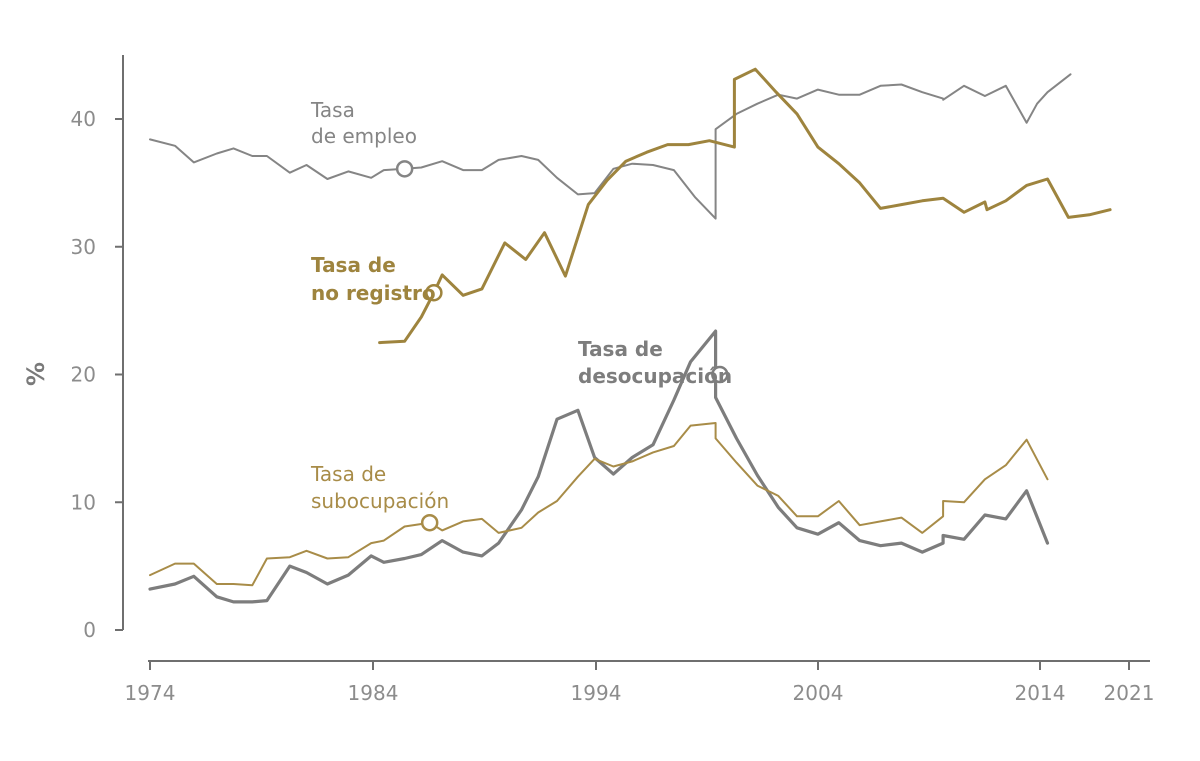  I want to click on y-tick-label: 40, so click(83, 119).